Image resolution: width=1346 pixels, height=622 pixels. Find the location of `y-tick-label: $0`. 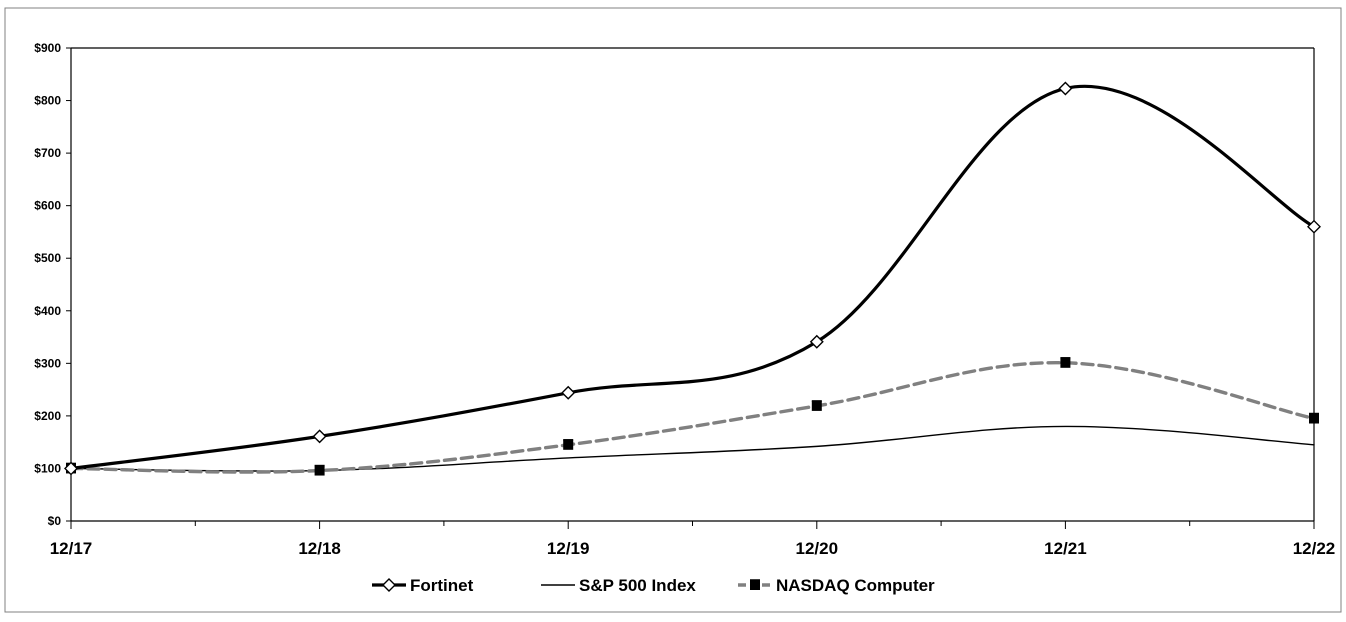

y-tick-label: $0 is located at coordinates (55, 521).